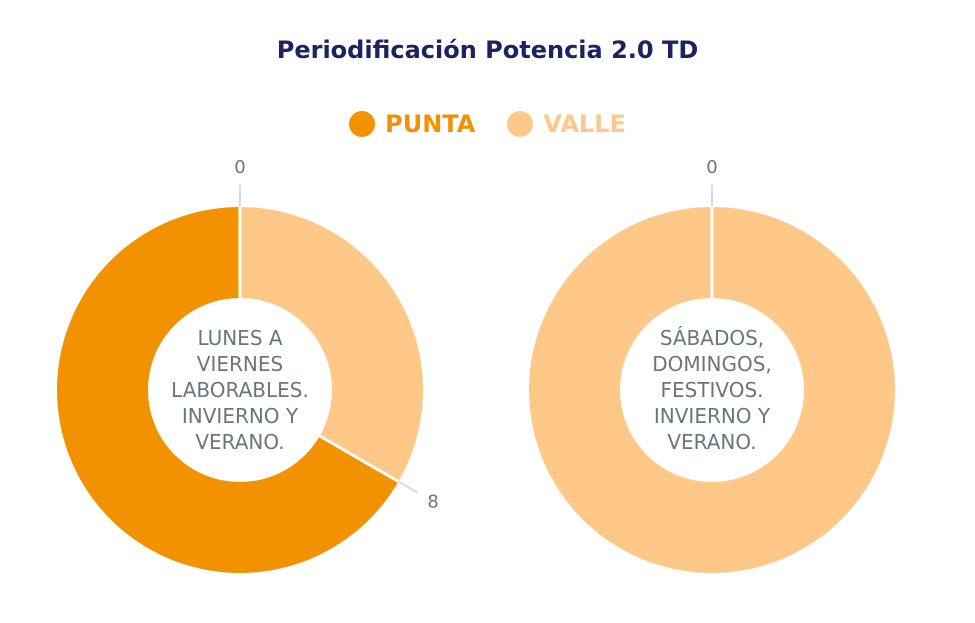  Describe the element at coordinates (430, 124) in the screenshot. I see `legend-label-punta: PUNTA` at that location.